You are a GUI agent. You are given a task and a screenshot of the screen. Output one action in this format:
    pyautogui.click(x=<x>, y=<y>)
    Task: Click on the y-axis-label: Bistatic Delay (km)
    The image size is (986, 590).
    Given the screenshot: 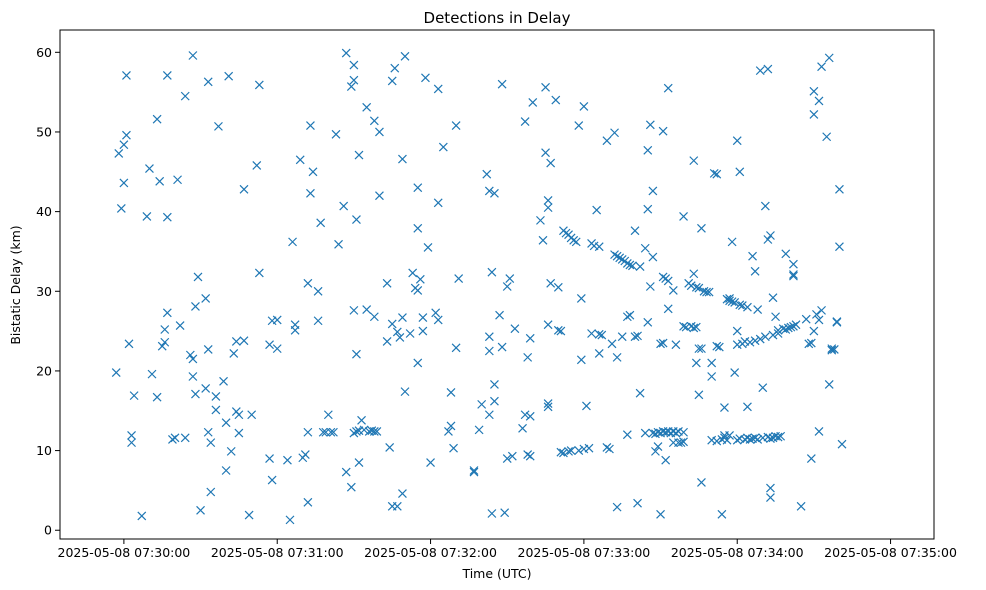 What is the action you would take?
    pyautogui.click(x=15, y=284)
    